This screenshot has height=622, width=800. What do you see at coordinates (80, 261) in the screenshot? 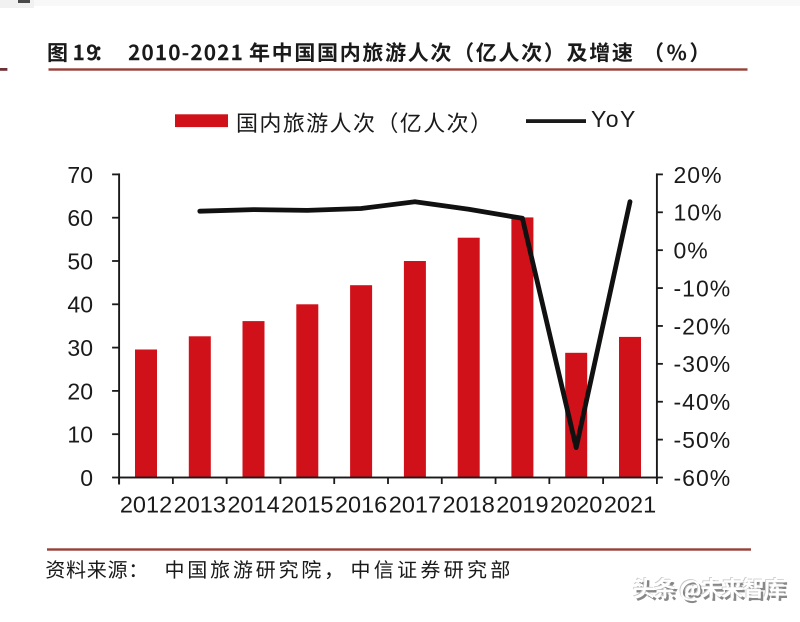
I see `svg-text: 50` at bounding box center [80, 261].